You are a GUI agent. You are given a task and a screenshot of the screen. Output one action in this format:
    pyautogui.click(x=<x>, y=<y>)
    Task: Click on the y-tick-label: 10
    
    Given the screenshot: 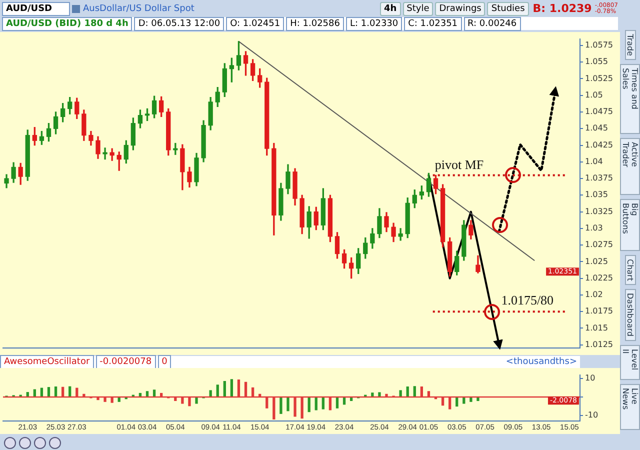 What is the action you would take?
    pyautogui.click(x=590, y=378)
    